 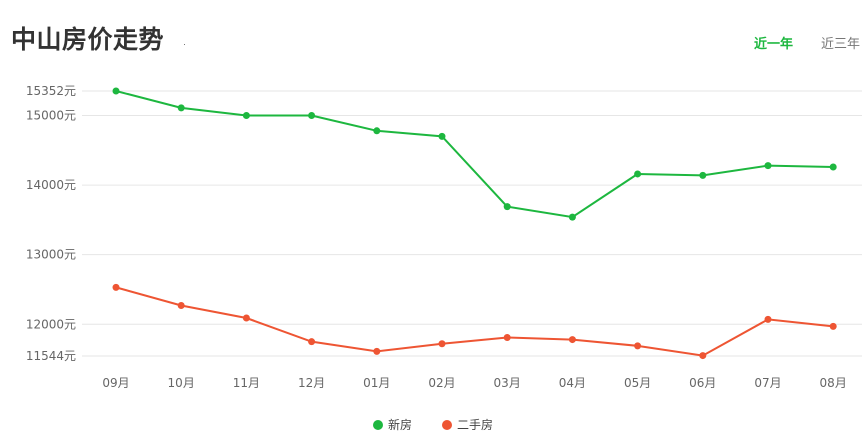 I want to click on x-tick-label: 11月, so click(x=246, y=383).